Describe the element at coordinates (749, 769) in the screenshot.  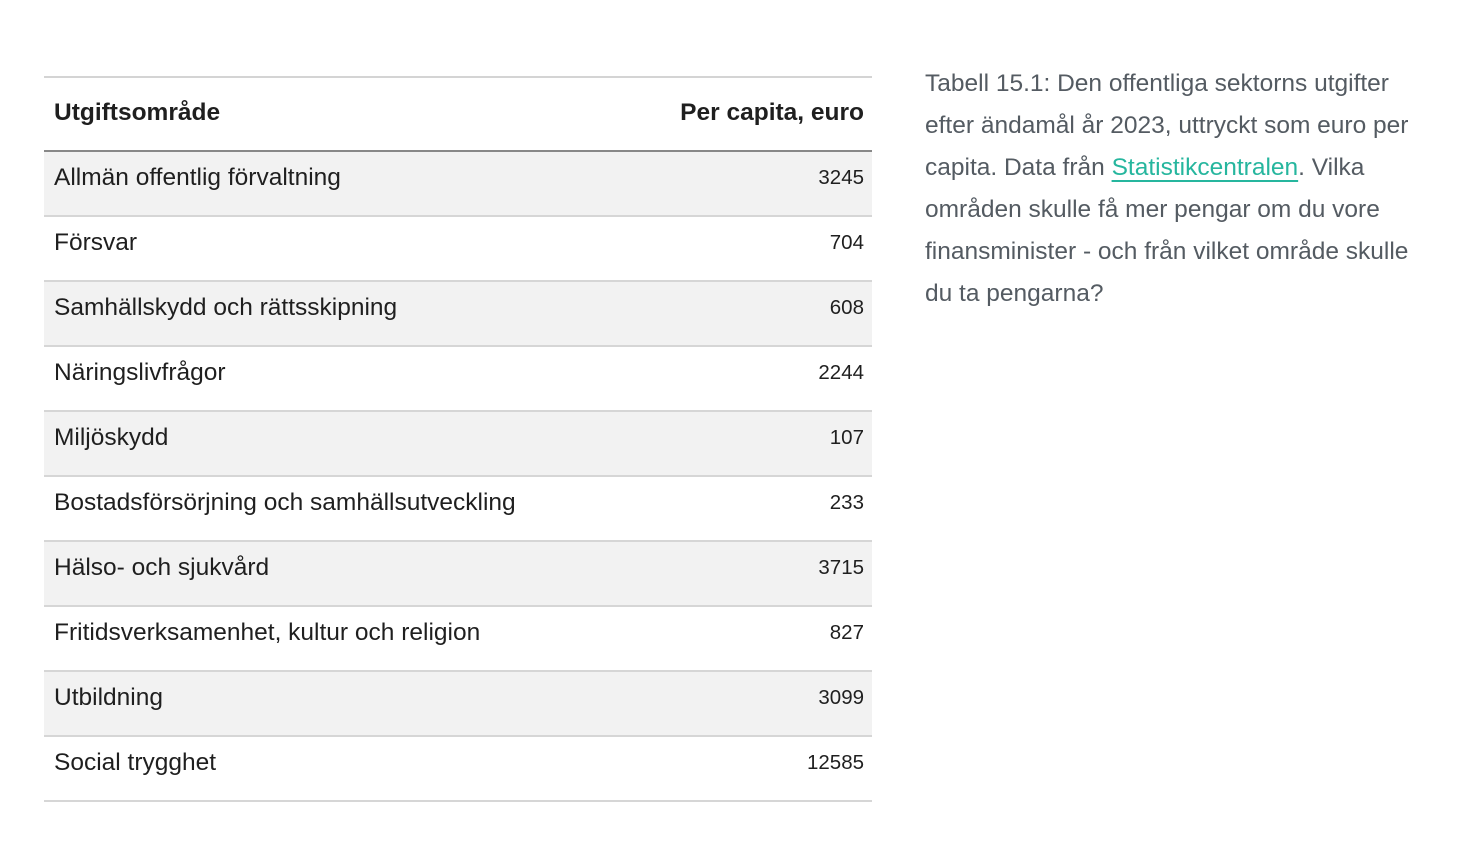
I see `value-cell: 12585` at that location.